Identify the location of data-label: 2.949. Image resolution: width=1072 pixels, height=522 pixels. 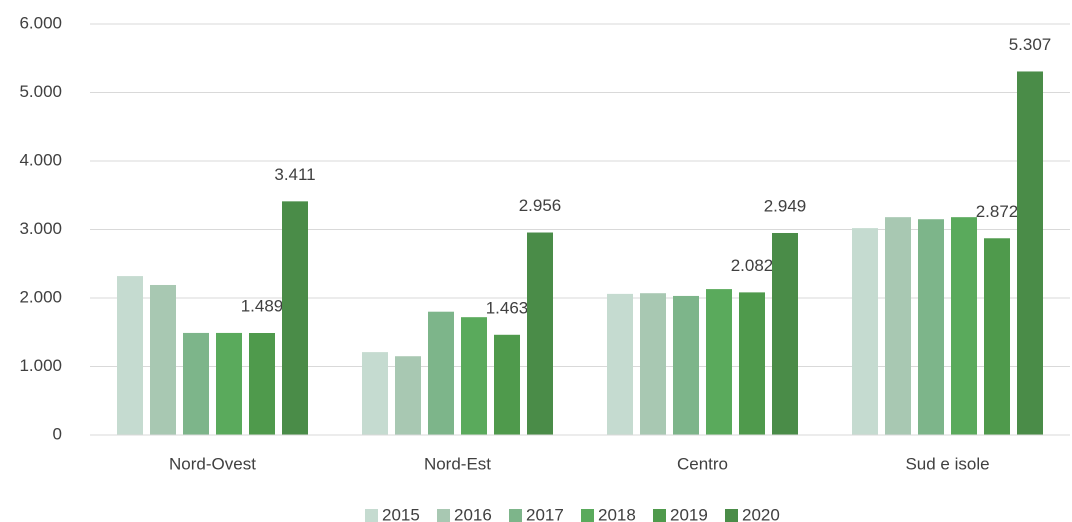
(785, 205).